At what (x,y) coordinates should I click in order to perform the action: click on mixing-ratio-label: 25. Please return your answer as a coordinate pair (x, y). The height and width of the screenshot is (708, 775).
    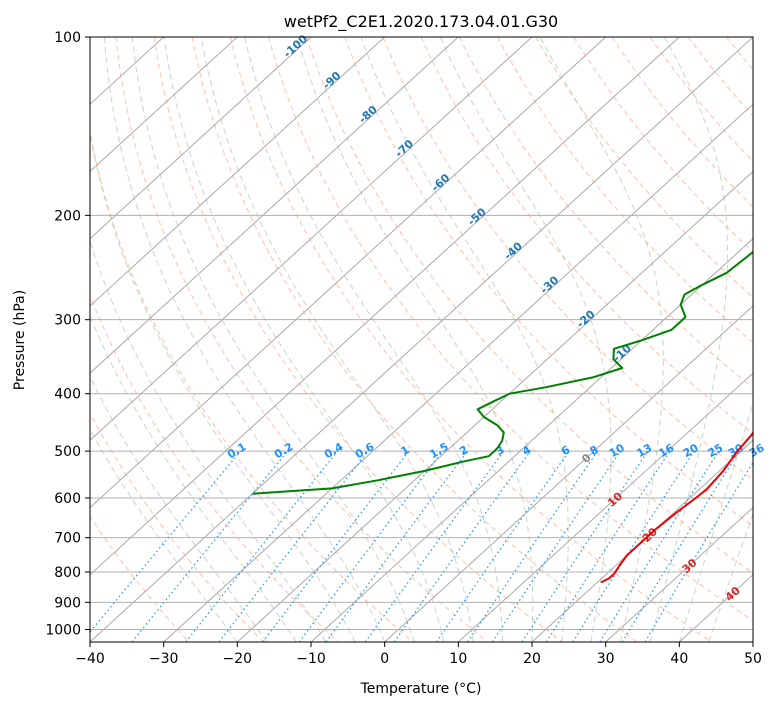
    Looking at the image, I should click on (716, 450).